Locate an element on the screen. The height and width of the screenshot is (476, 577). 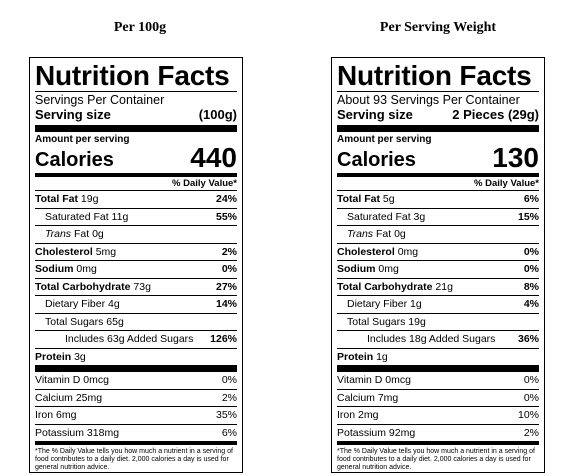
nutrient-dv: 126% is located at coordinates (223, 339).